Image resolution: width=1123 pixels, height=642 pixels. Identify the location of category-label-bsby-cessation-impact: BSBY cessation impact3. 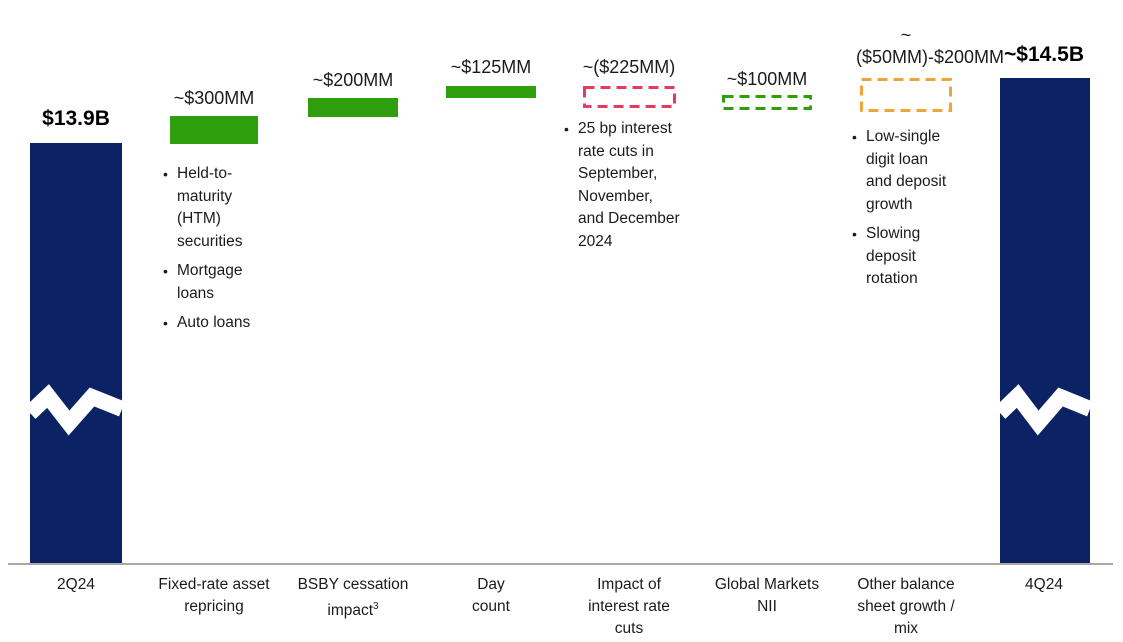
(353, 598).